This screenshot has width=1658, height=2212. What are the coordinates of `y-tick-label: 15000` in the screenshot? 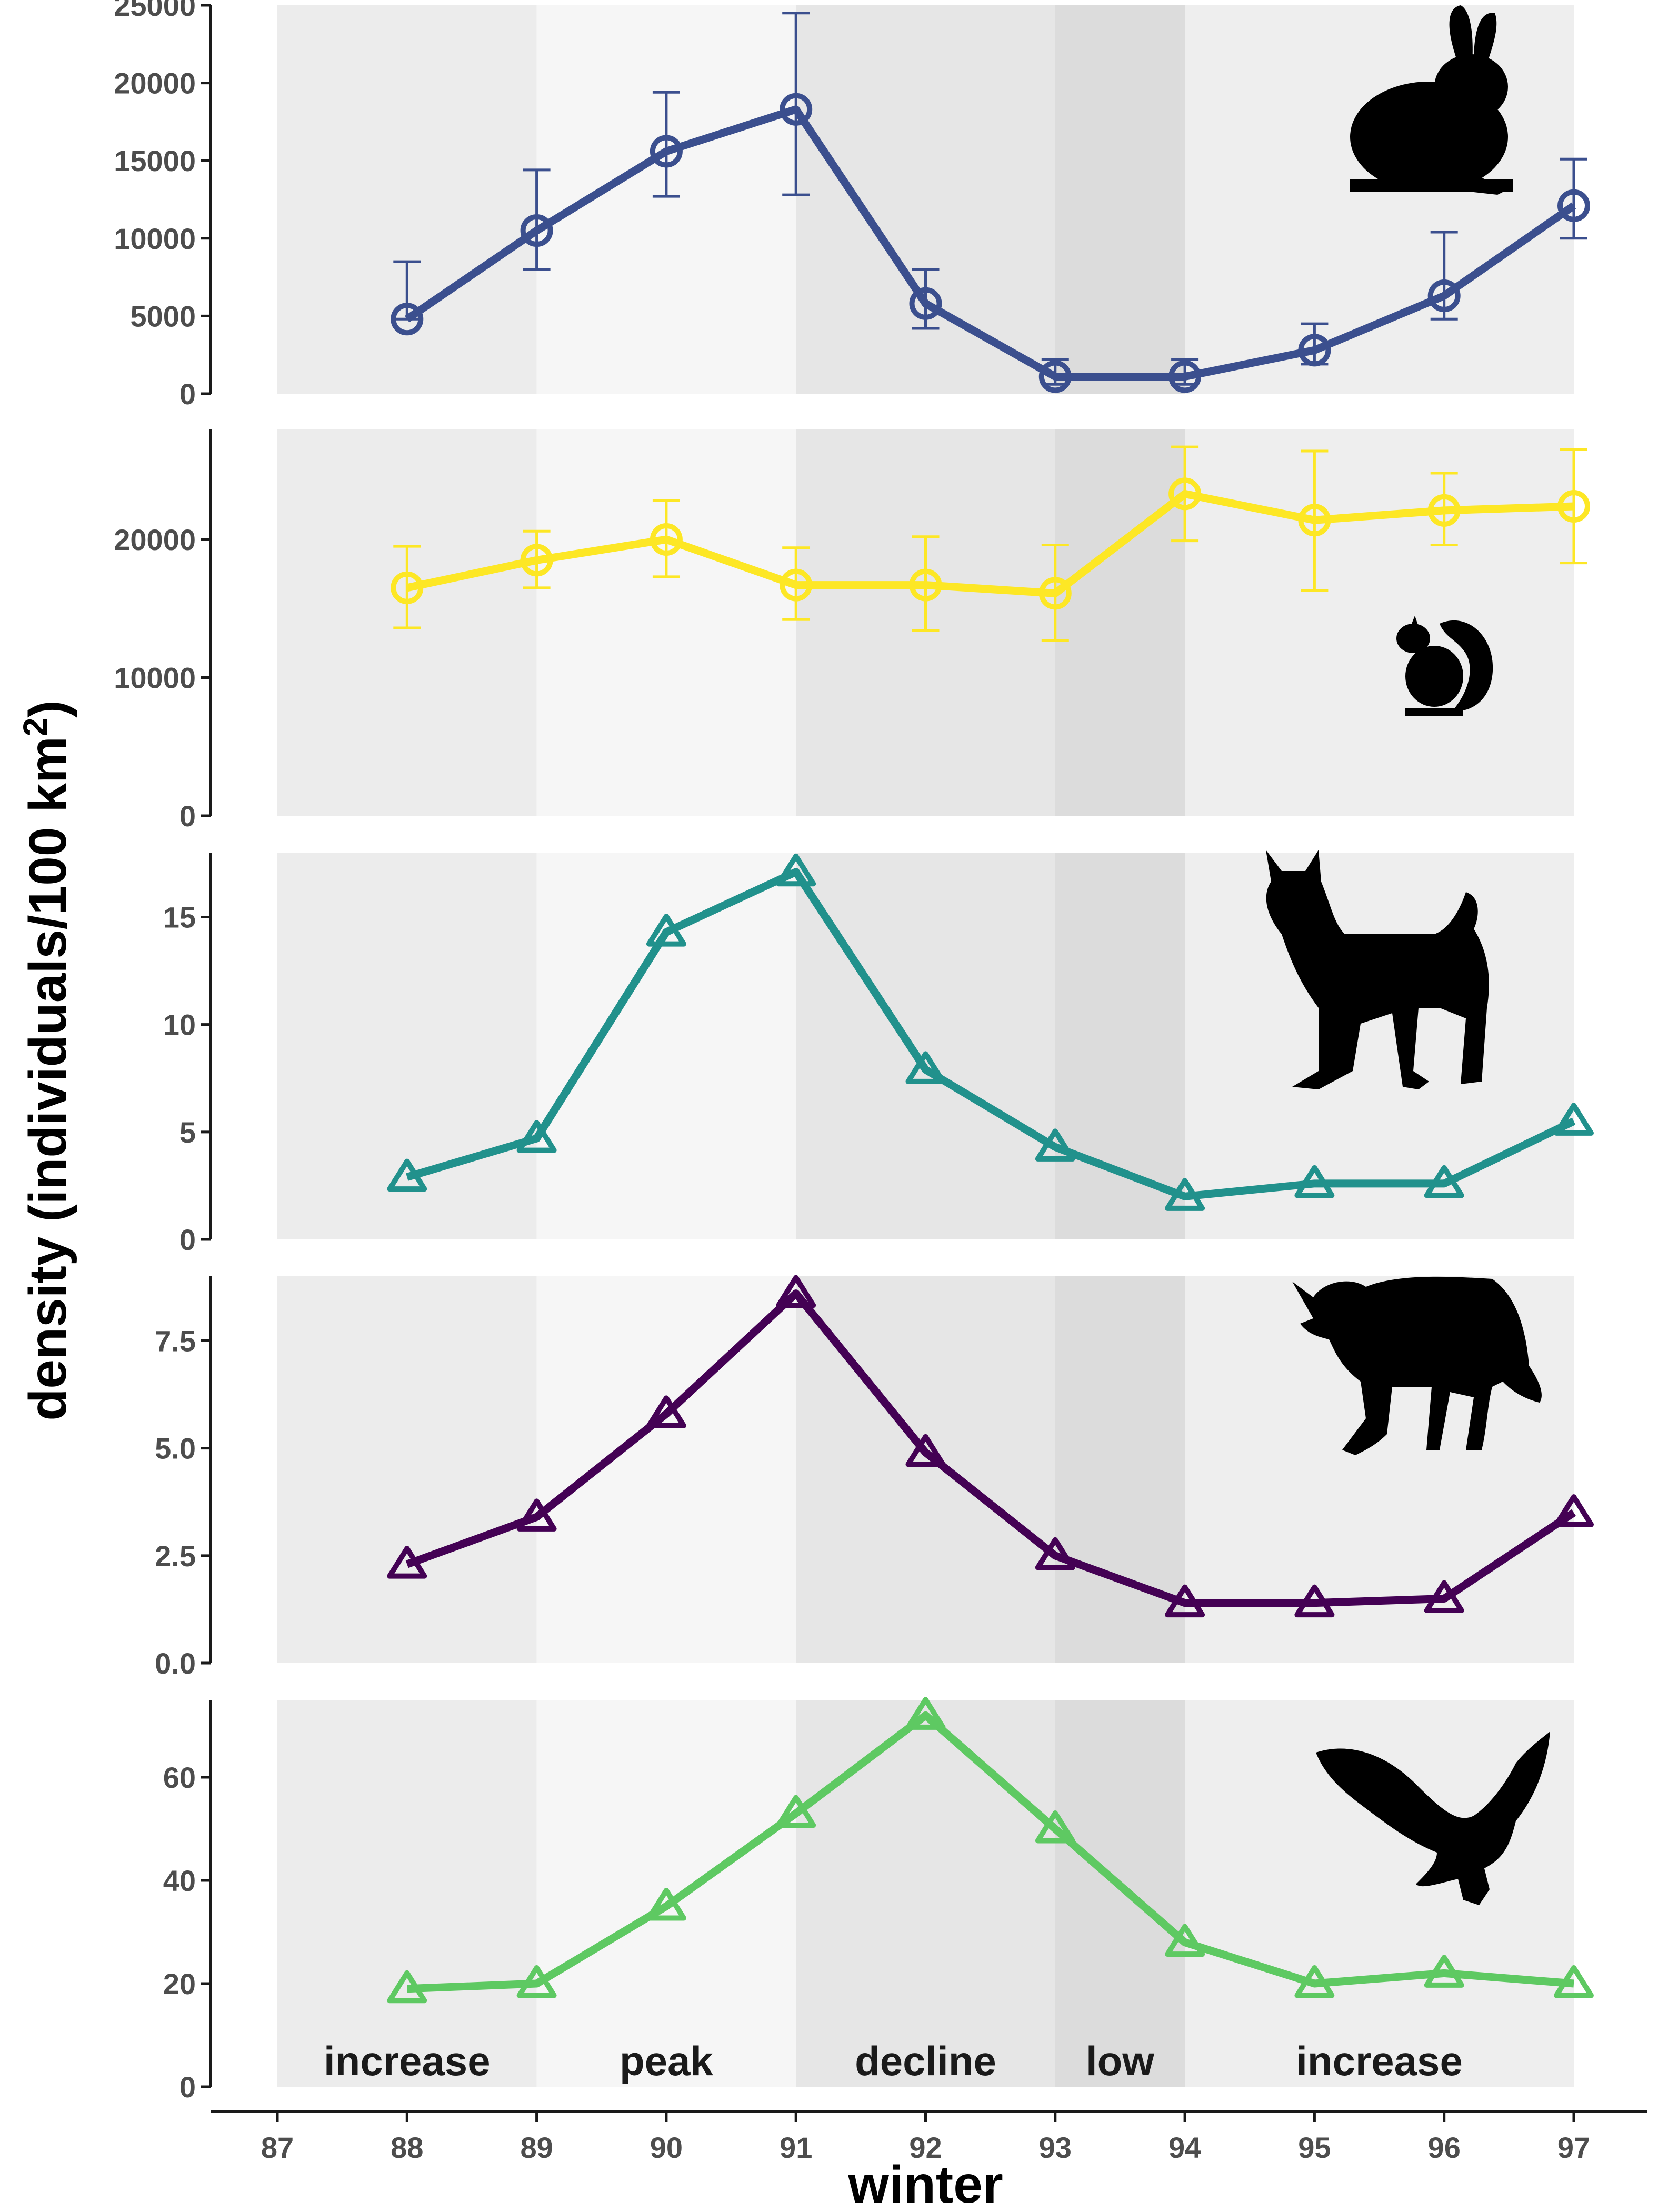 It's located at (155, 160).